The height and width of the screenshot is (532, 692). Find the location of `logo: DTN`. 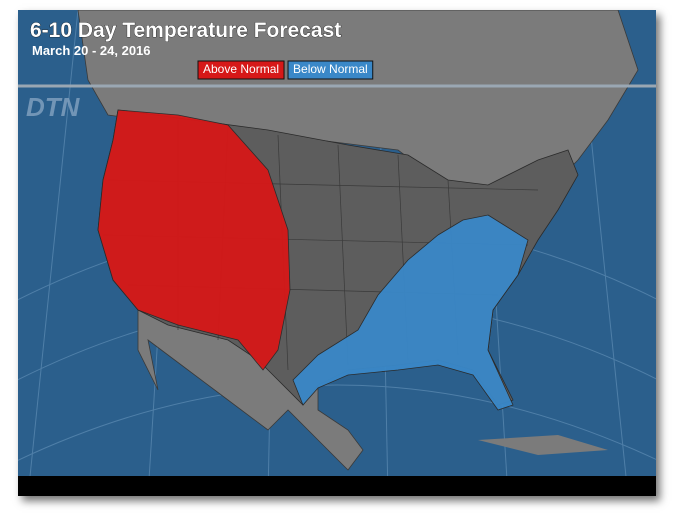

logo: DTN is located at coordinates (53, 107).